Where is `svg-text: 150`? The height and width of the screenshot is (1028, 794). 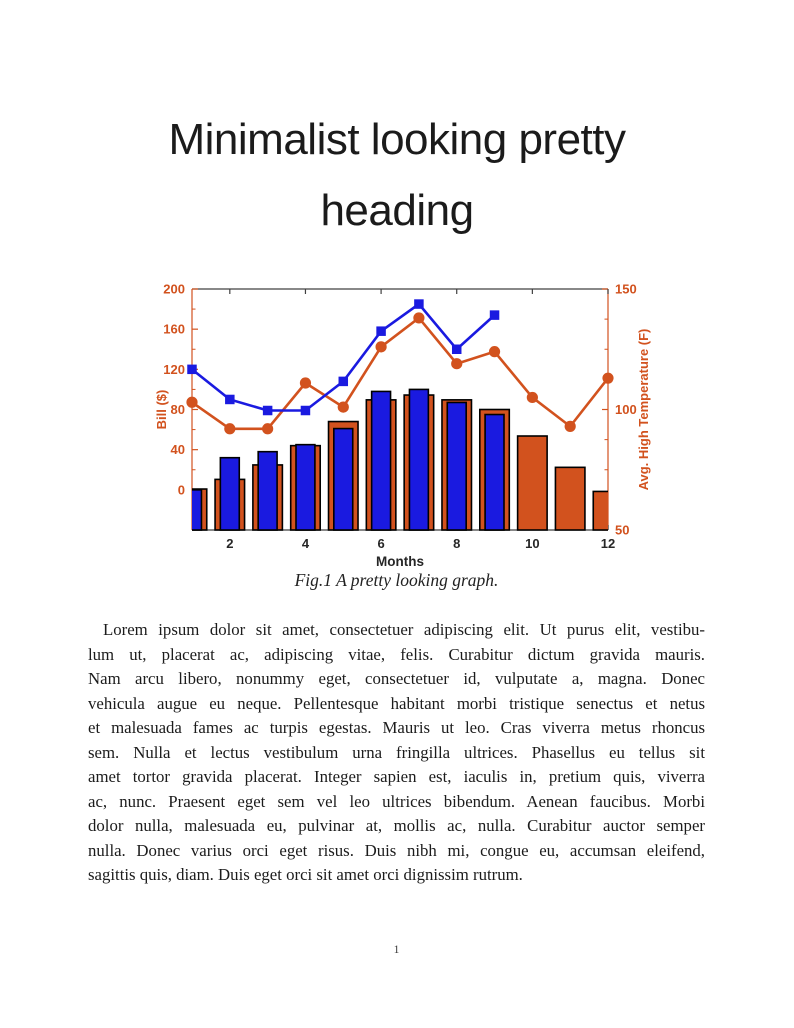 svg-text: 150 is located at coordinates (626, 289).